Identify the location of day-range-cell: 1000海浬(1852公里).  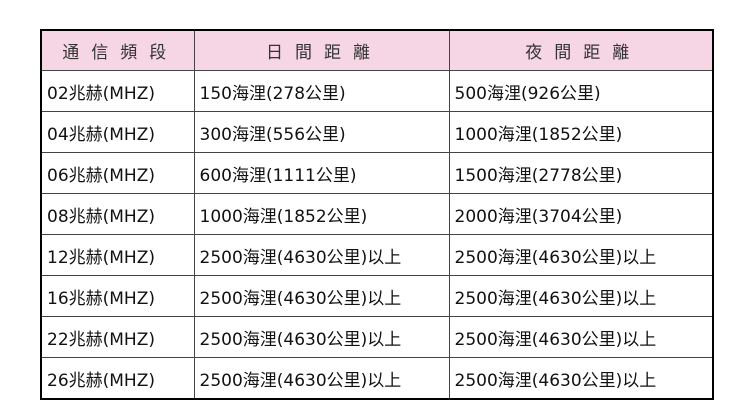
(321, 214).